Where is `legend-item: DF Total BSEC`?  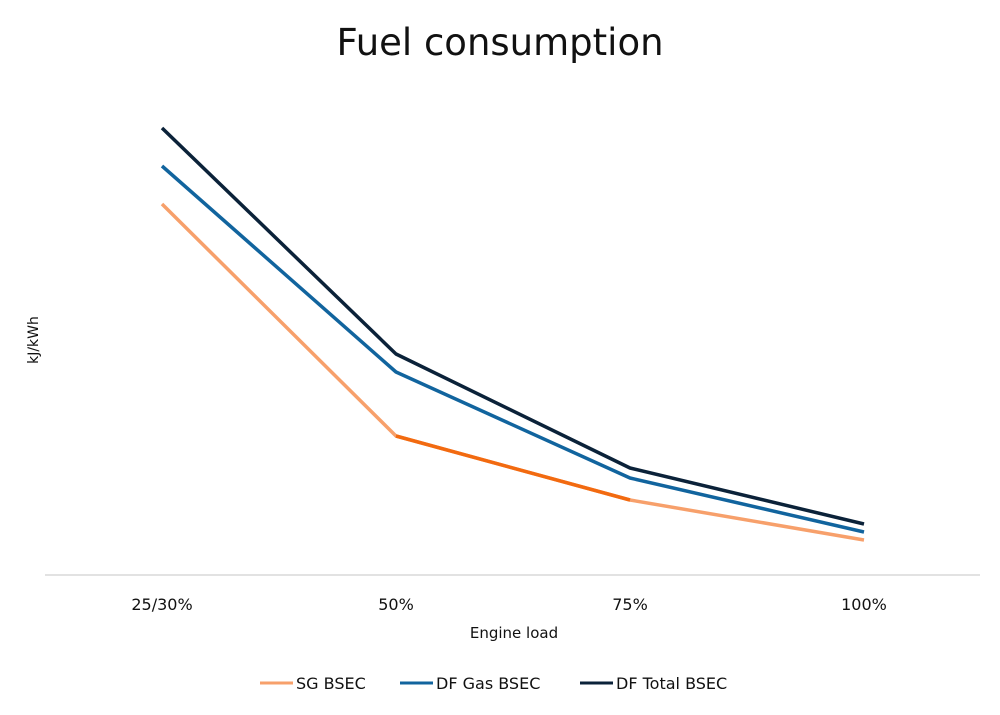 legend-item: DF Total BSEC is located at coordinates (653, 683).